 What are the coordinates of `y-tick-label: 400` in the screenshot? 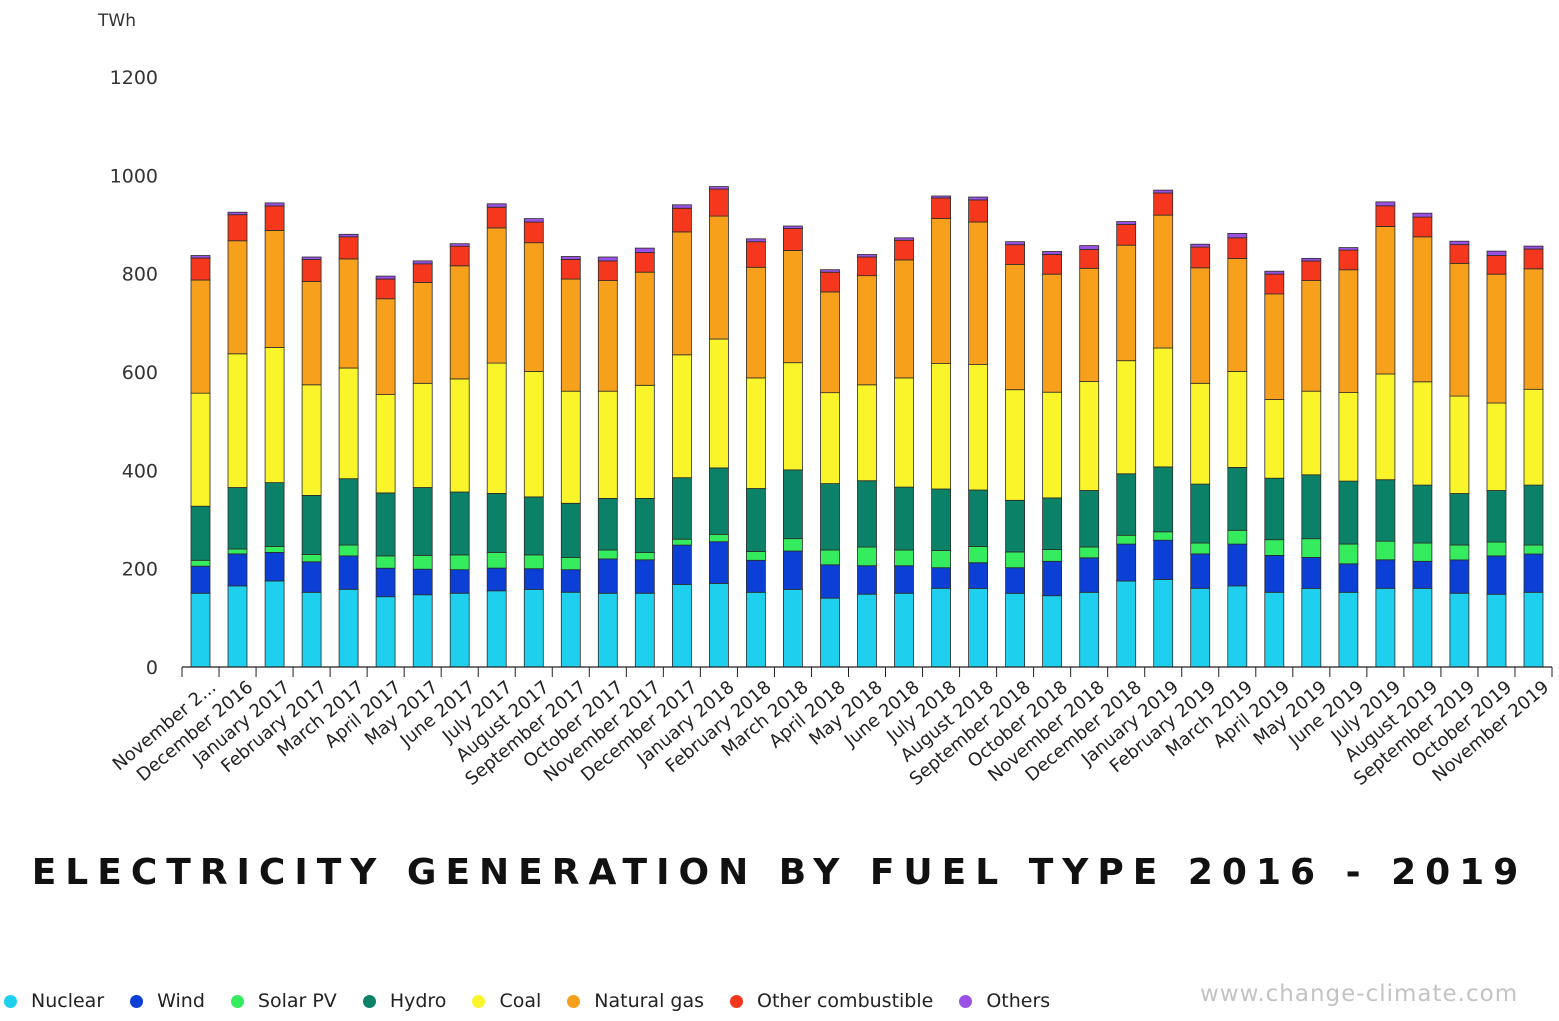 It's located at (140, 471).